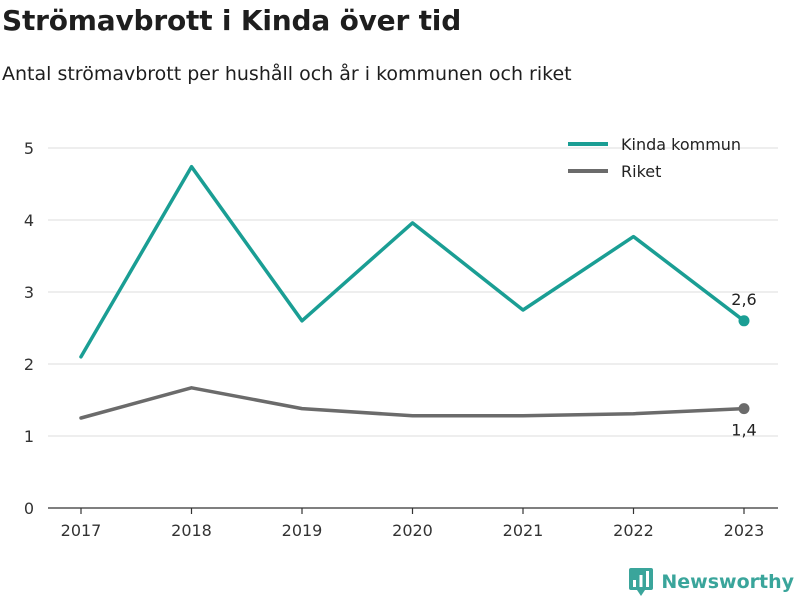  I want to click on y-tick-label: 3, so click(29, 292).